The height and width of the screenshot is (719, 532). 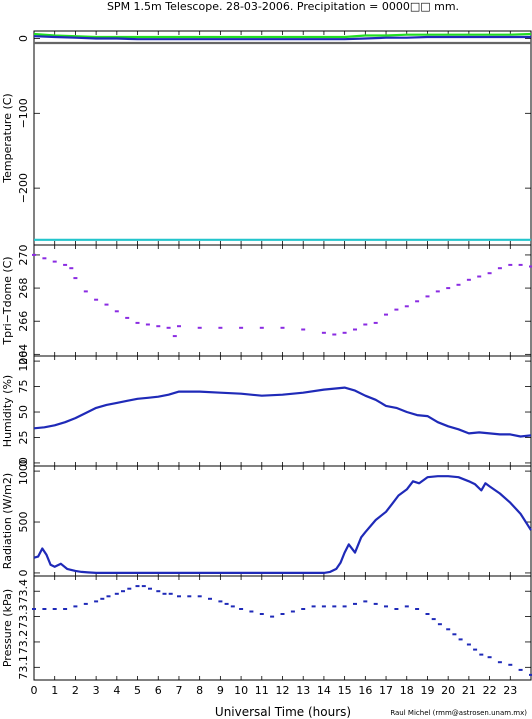 I want to click on y-tick-label: 500, so click(x=23, y=522).